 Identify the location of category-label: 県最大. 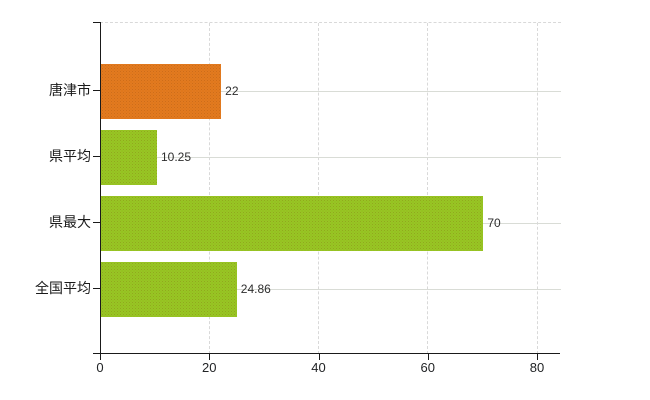
(70, 222).